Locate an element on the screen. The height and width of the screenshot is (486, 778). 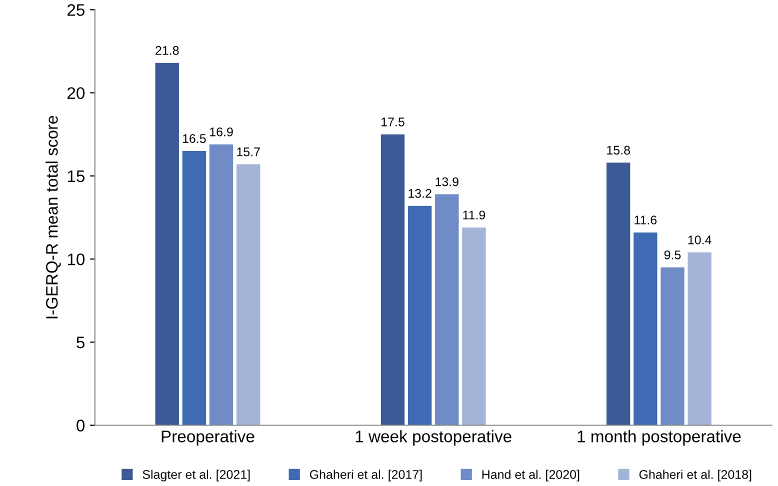
data-label: 21.8 is located at coordinates (167, 50).